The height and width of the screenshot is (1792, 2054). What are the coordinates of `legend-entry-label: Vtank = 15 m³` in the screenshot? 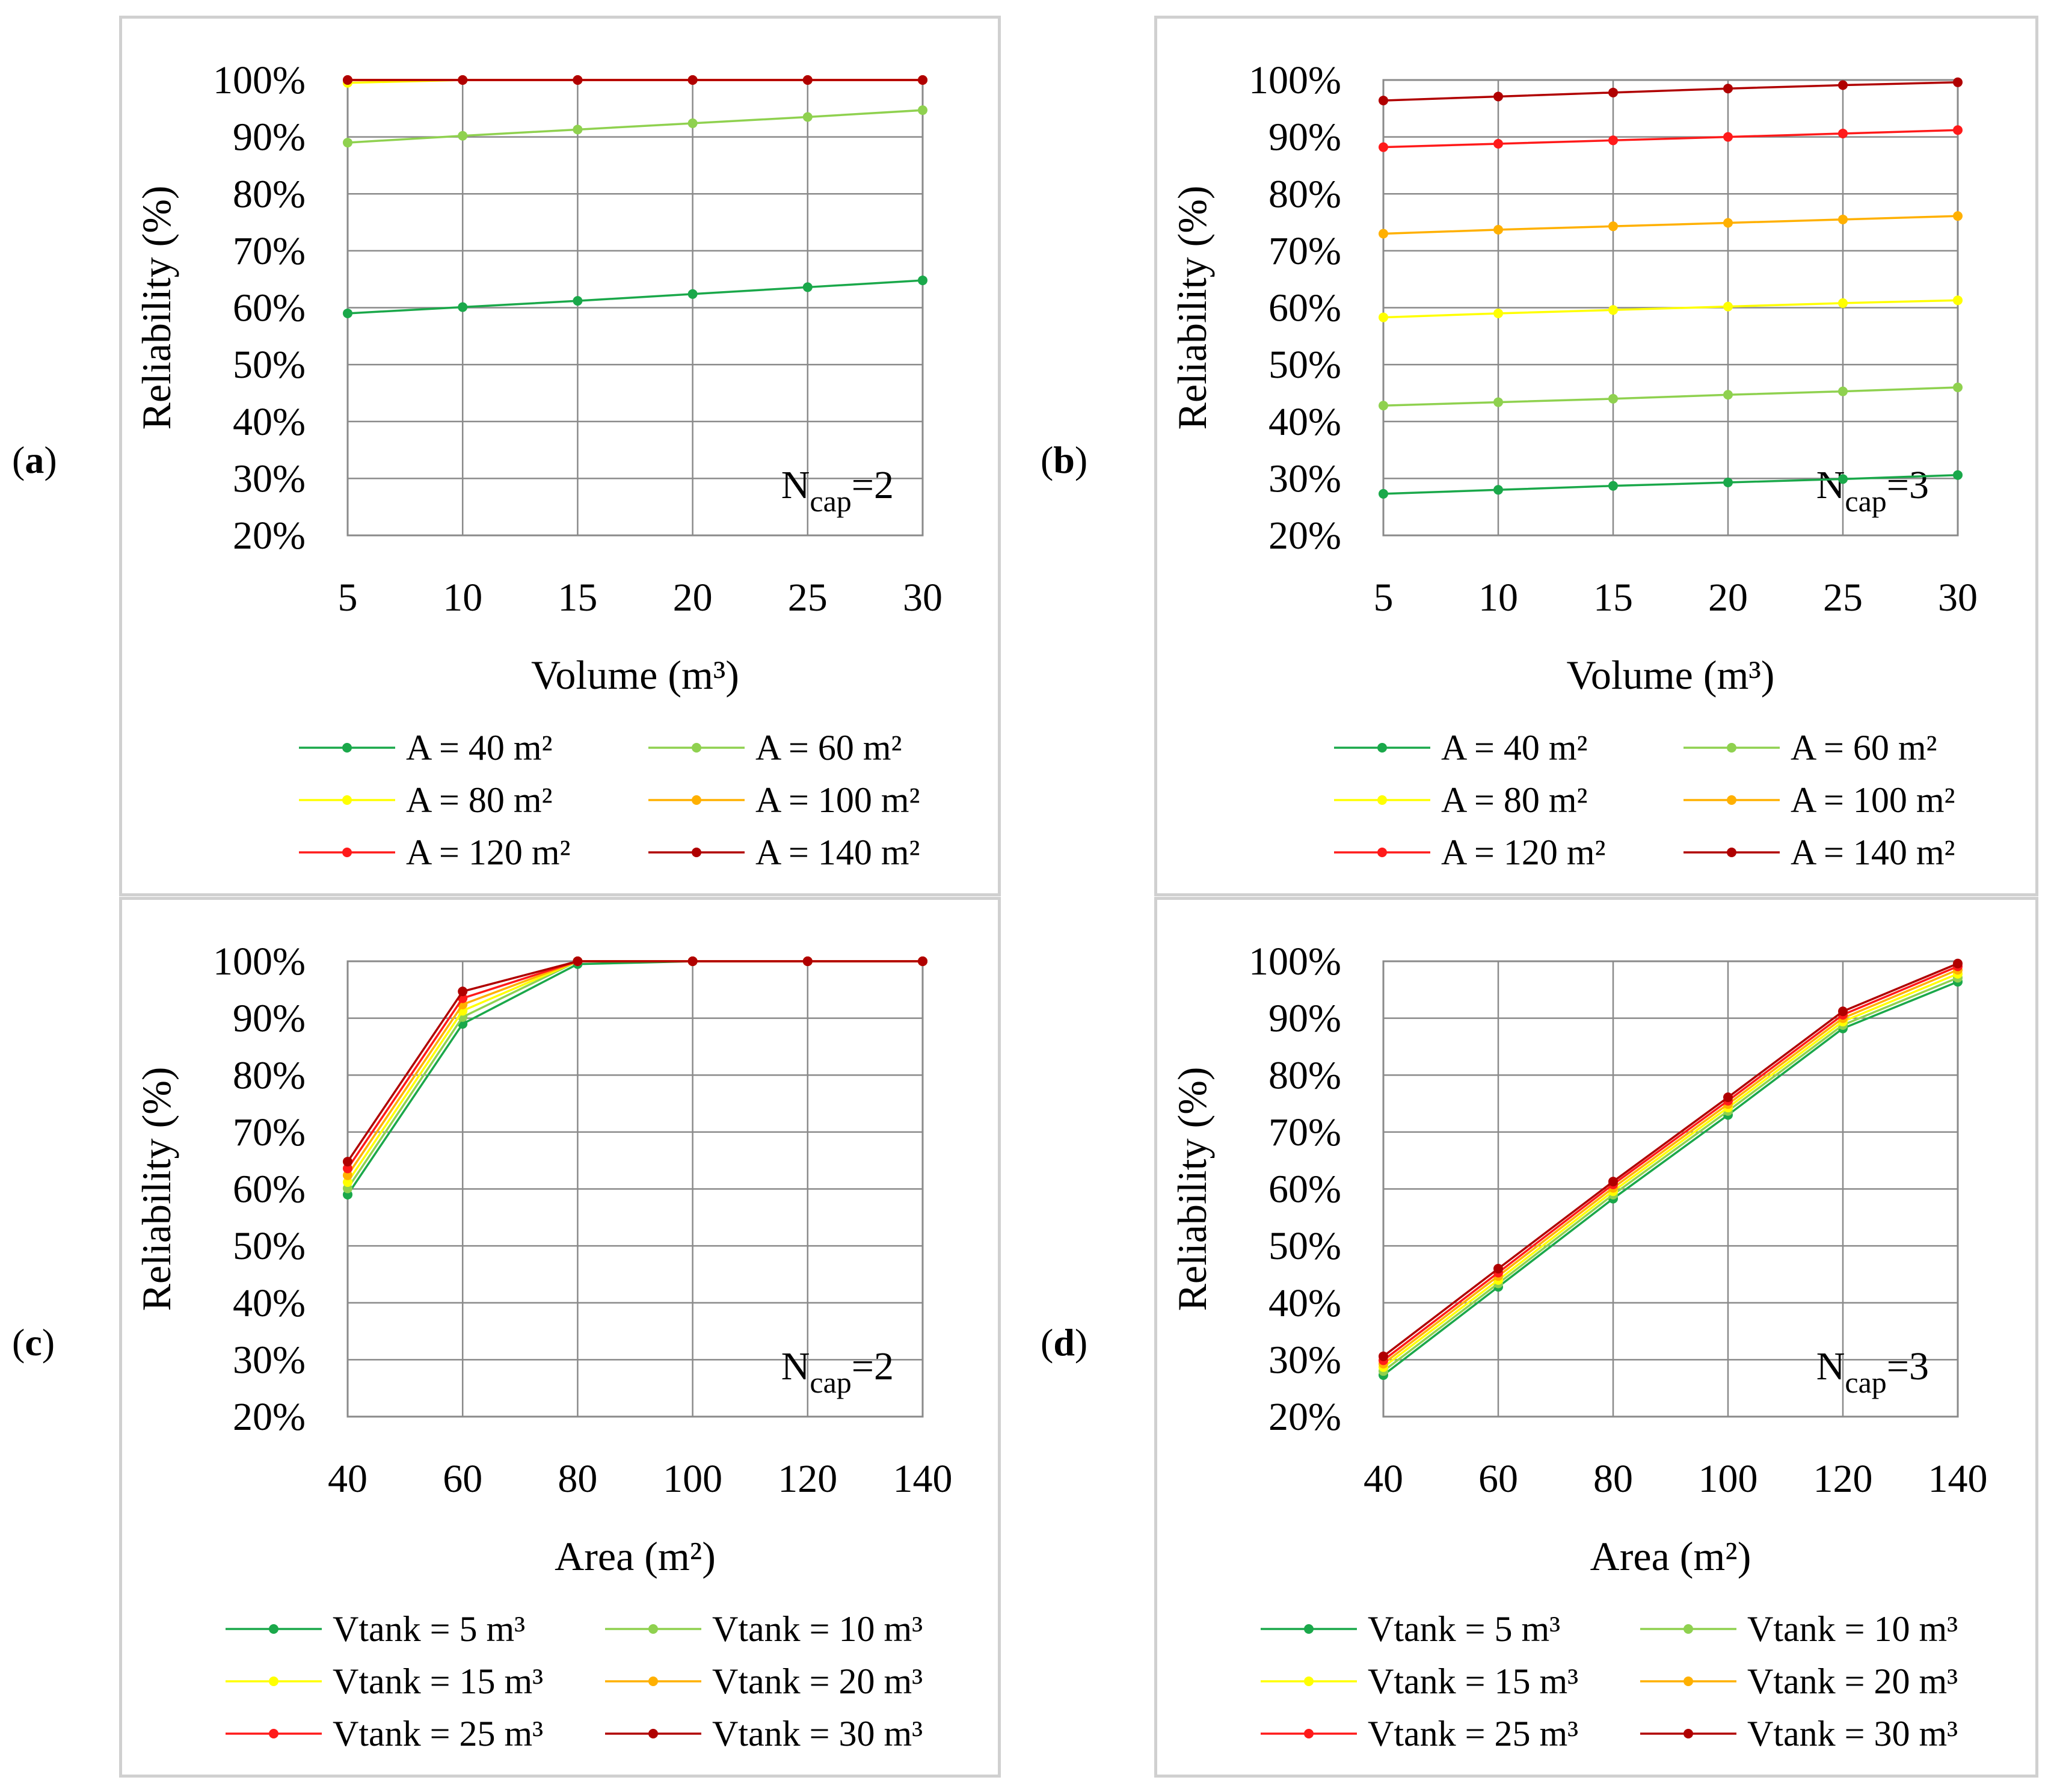 It's located at (1473, 1681).